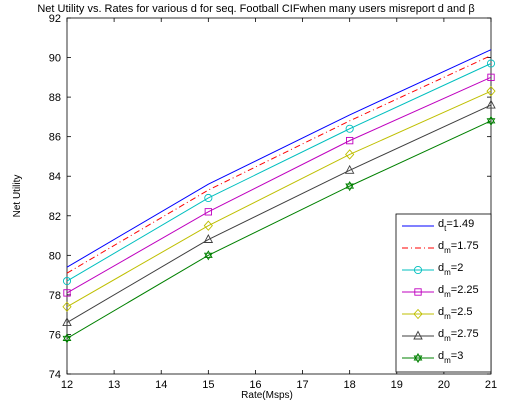  What do you see at coordinates (450, 269) in the screenshot?
I see `legend-label: dm=2` at bounding box center [450, 269].